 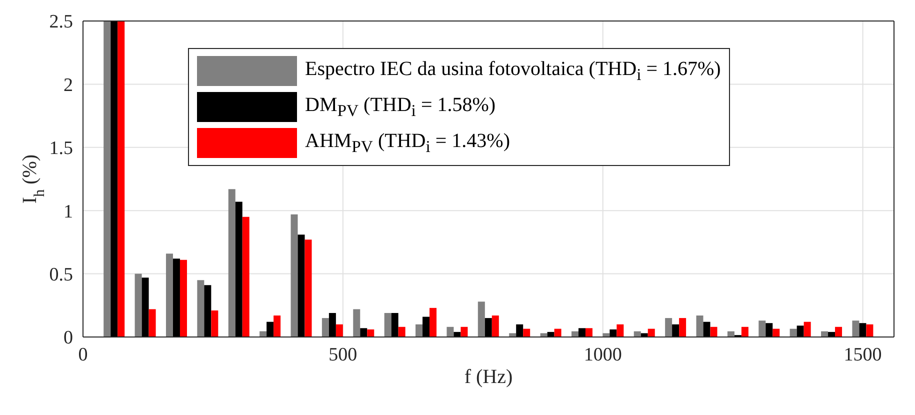 I want to click on y-tick-label: 0, so click(x=68, y=338).